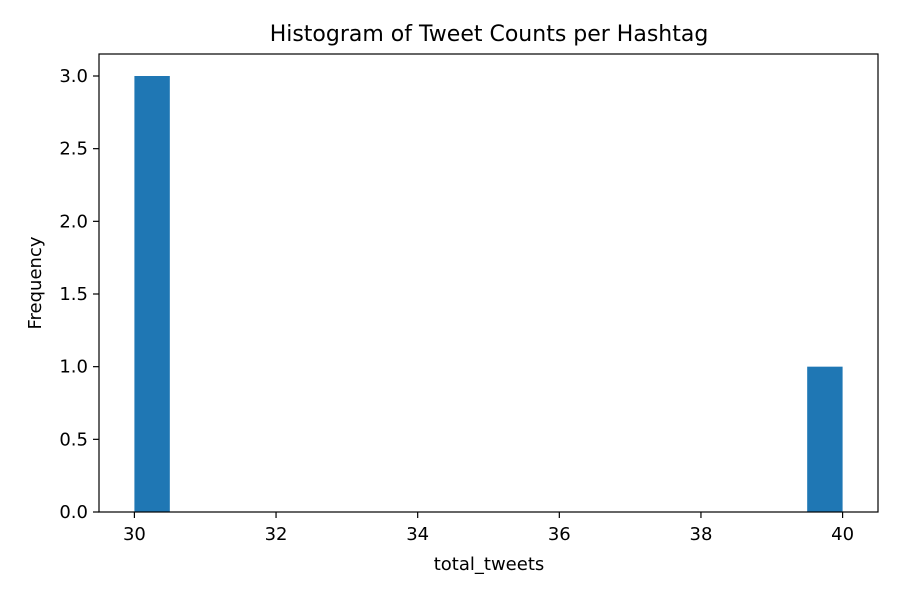 The image size is (900, 600). Describe the element at coordinates (73, 221) in the screenshot. I see `y-tick-label: 2.0` at that location.